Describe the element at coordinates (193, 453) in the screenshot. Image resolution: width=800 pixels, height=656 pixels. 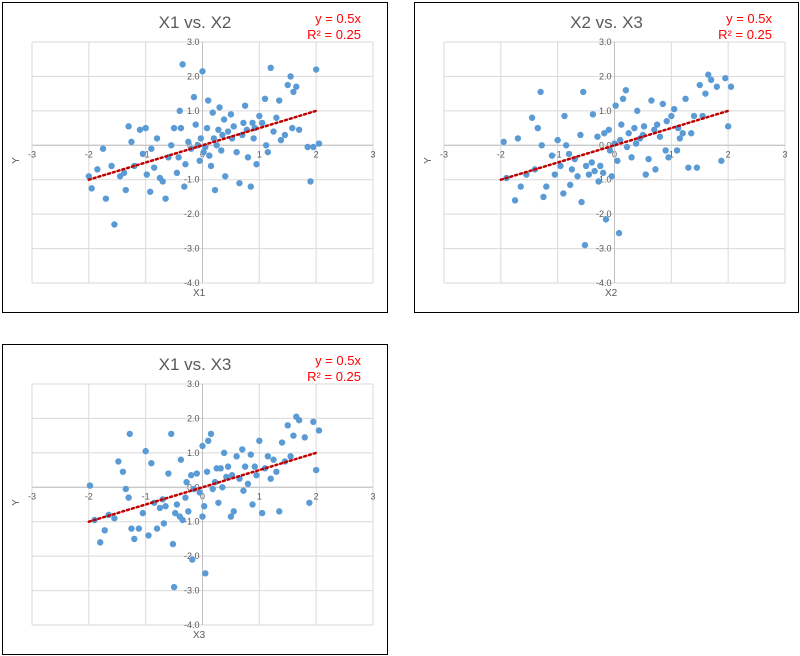
I see `y-tick-label: 1.0` at that location.